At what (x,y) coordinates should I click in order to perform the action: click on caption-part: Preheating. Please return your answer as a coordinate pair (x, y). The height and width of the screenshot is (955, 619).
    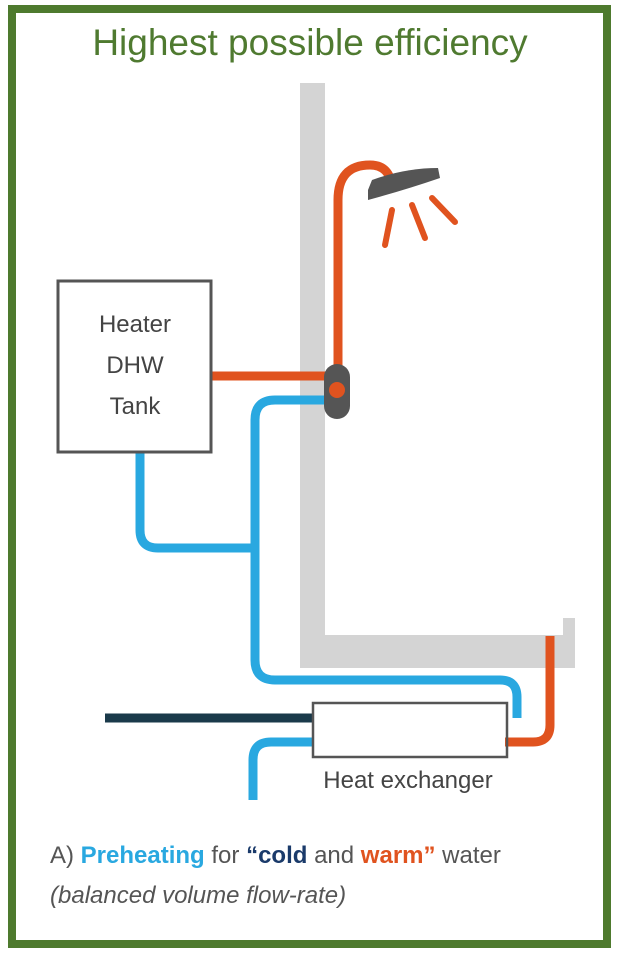
    Looking at the image, I should click on (142, 855).